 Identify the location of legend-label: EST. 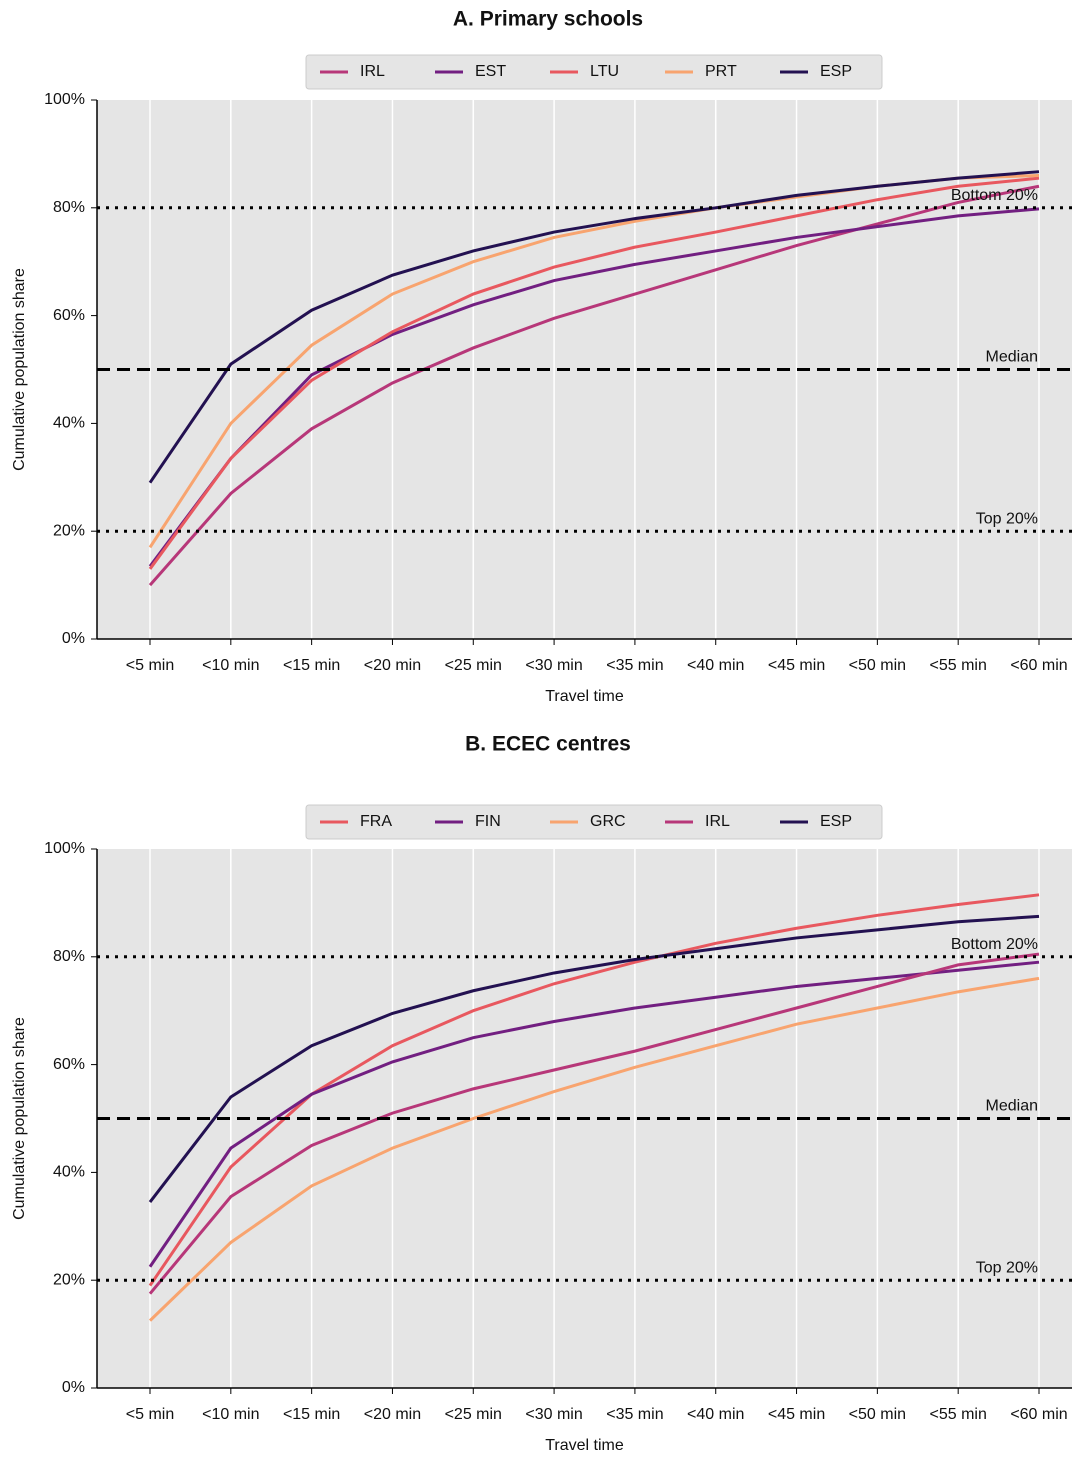
(490, 71).